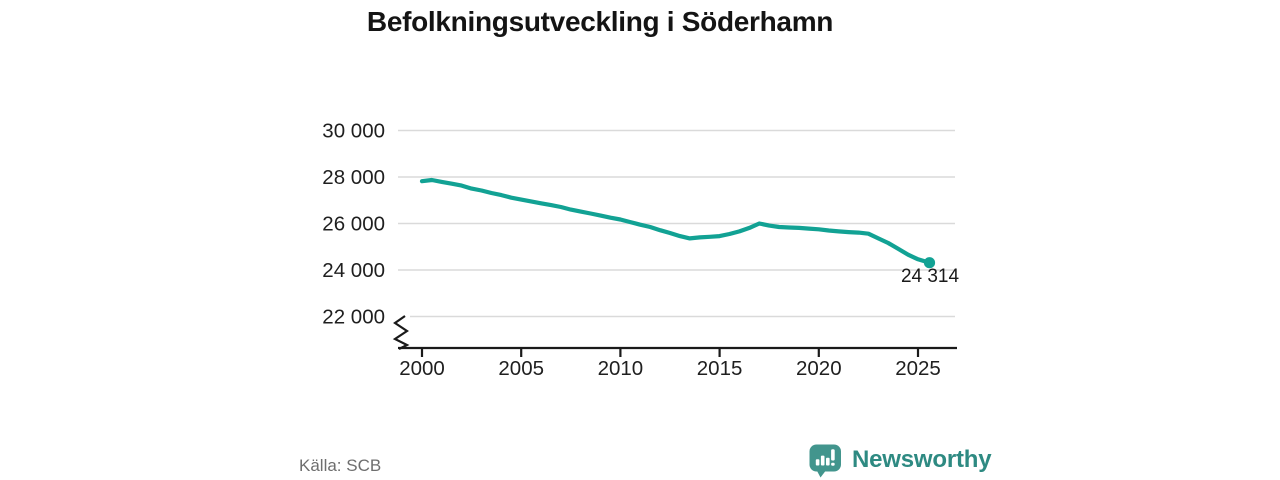 This screenshot has width=1280, height=480. I want to click on axis-break-mark, so click(401, 332).